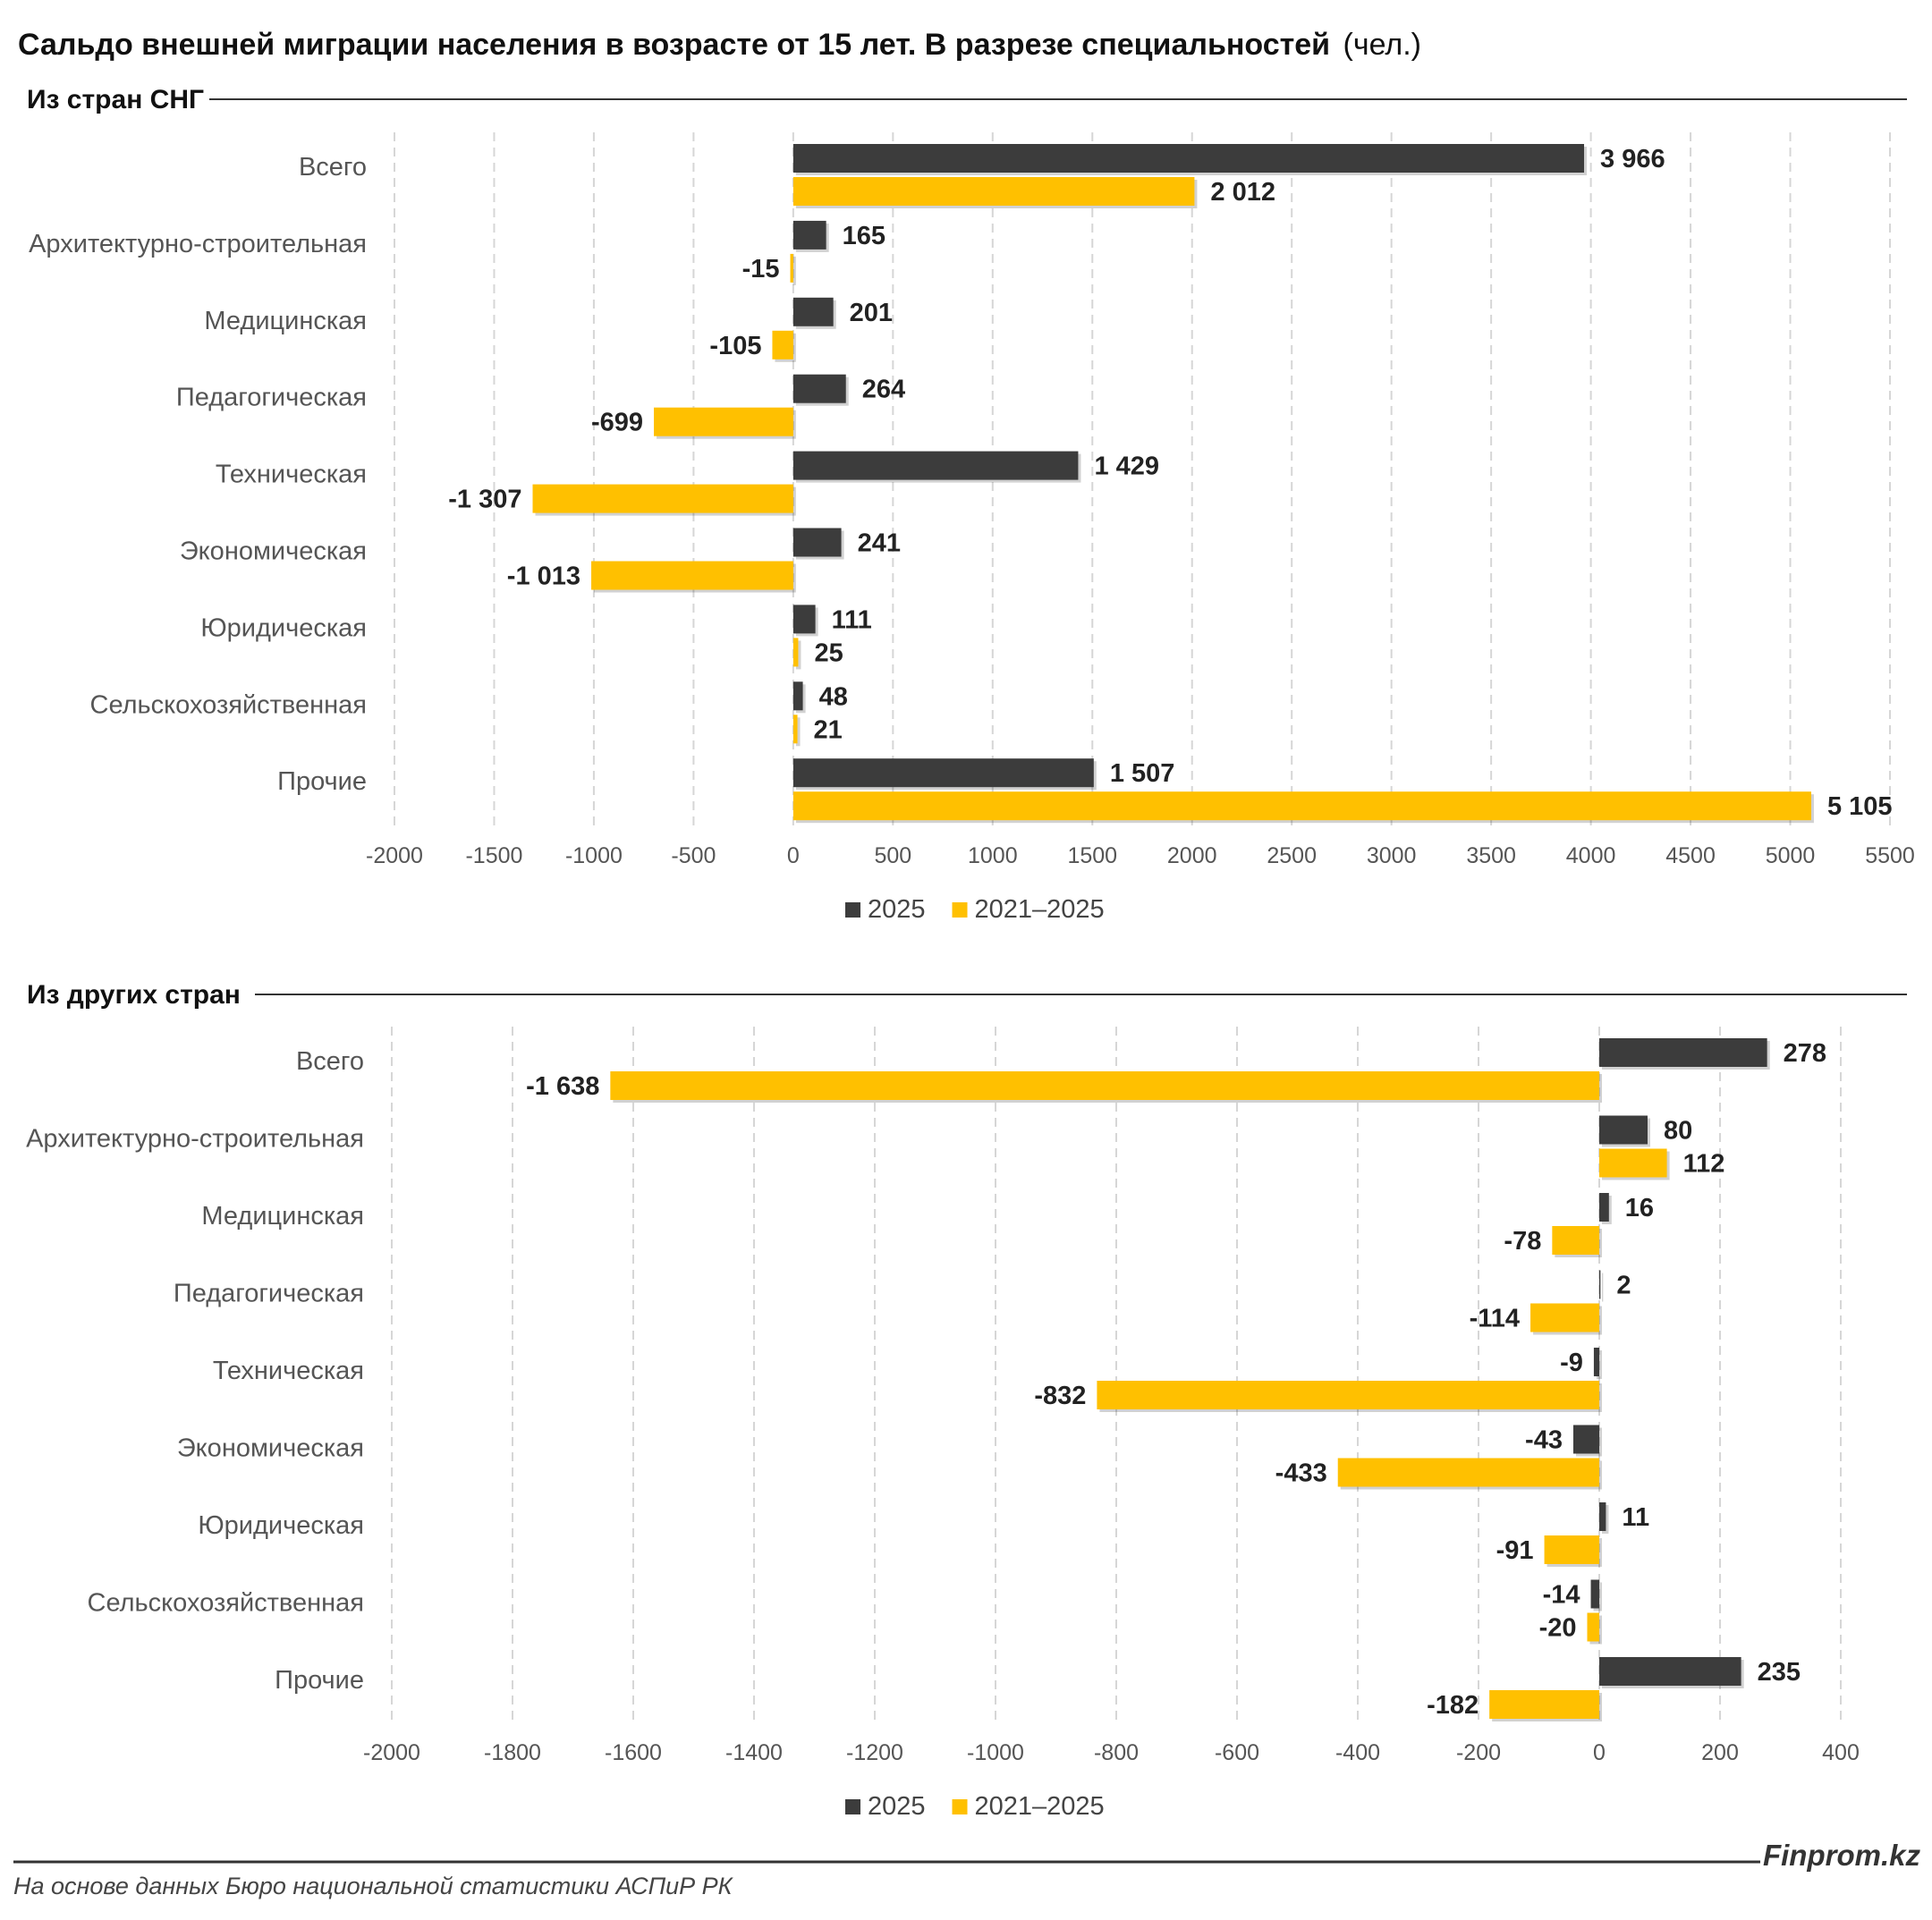 This screenshot has height=1920, width=1932. Describe the element at coordinates (1690, 855) in the screenshot. I see `x-tick-label: 4500` at that location.